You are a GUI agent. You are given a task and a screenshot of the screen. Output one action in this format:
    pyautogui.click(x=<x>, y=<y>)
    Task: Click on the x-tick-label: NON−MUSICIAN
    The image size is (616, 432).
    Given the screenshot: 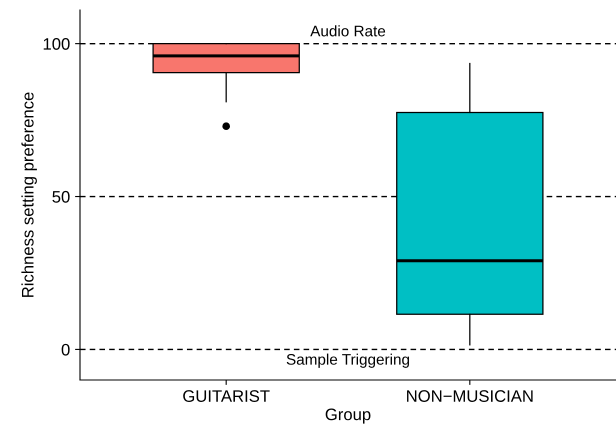 What is the action you would take?
    pyautogui.click(x=470, y=396)
    